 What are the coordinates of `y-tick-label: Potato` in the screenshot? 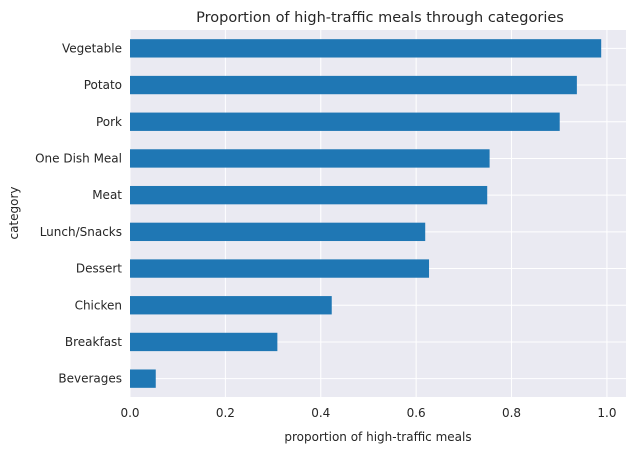 It's located at (103, 85).